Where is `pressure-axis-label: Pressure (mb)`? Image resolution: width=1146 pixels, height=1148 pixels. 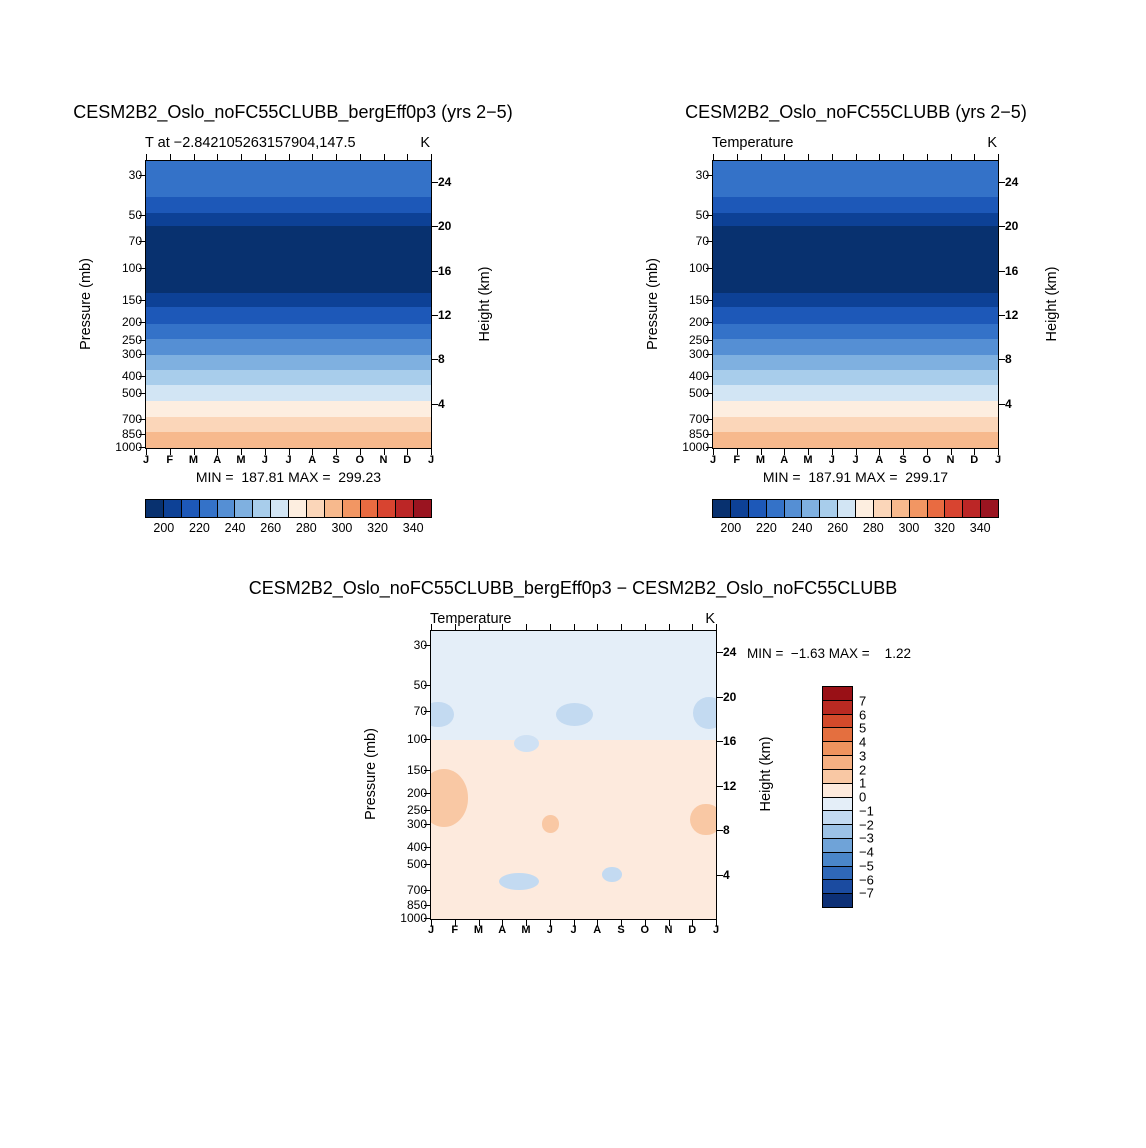
pressure-axis-label: Pressure (mb) is located at coordinates (371, 774).